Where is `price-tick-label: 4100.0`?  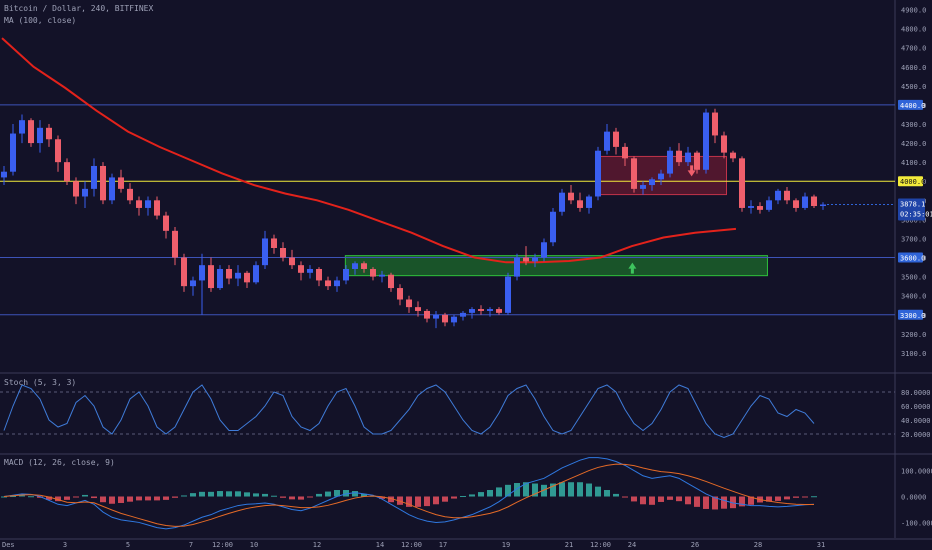 price-tick-label: 4100.0 is located at coordinates (913, 163).